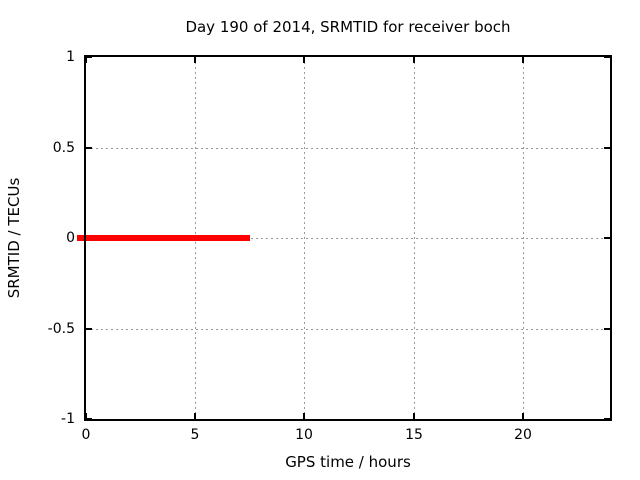 The width and height of the screenshot is (640, 480). I want to click on x-tick-label: 10, so click(304, 435).